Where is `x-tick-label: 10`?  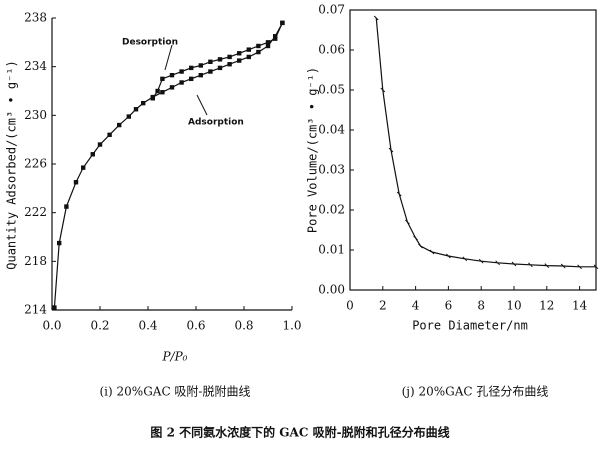 x-tick-label: 10 is located at coordinates (513, 306).